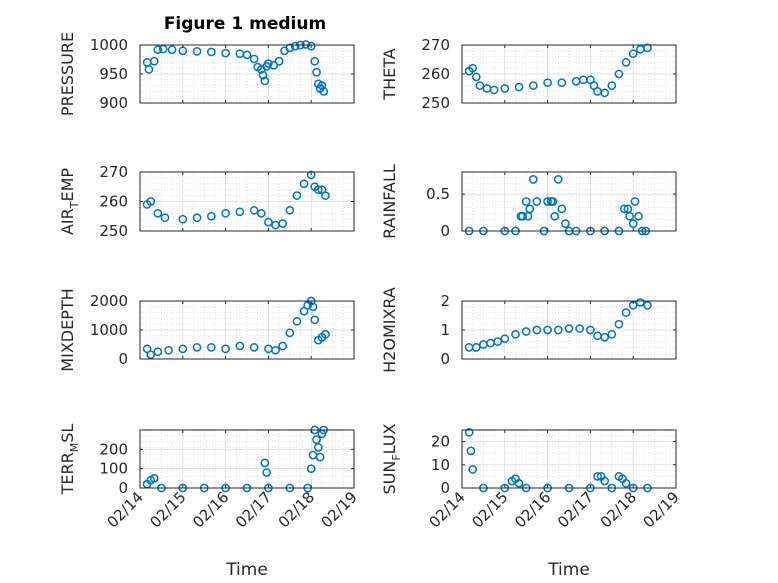  Describe the element at coordinates (74, 448) in the screenshot. I see `y-axis-label-subscript: M` at that location.